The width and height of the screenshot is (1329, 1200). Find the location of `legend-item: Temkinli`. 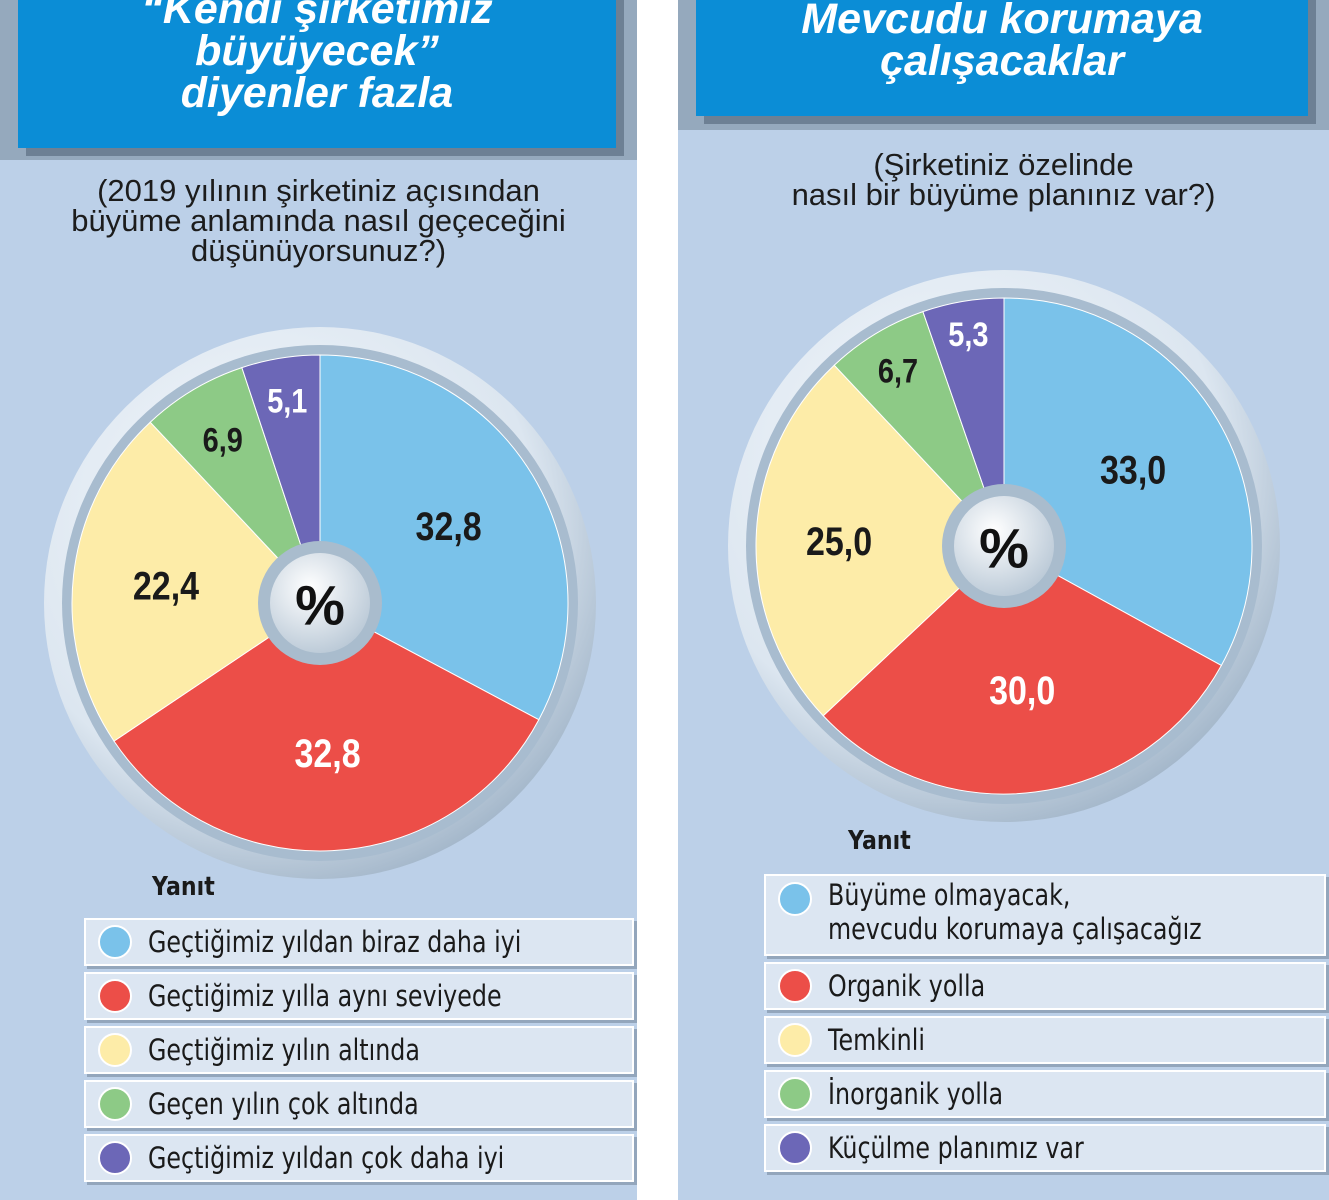

legend-item: Temkinli is located at coordinates (1045, 1040).